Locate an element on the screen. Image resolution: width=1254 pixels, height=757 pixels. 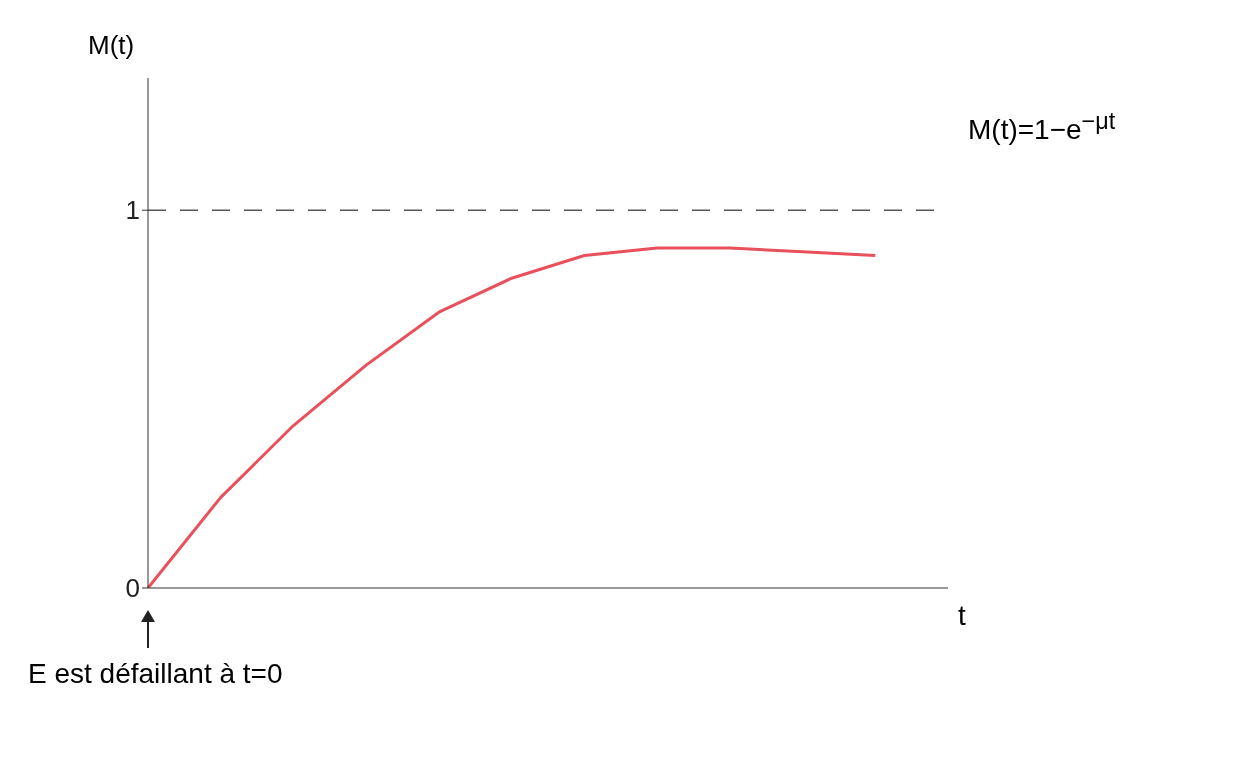
text: E est défaillant à t=0 is located at coordinates (155, 674).